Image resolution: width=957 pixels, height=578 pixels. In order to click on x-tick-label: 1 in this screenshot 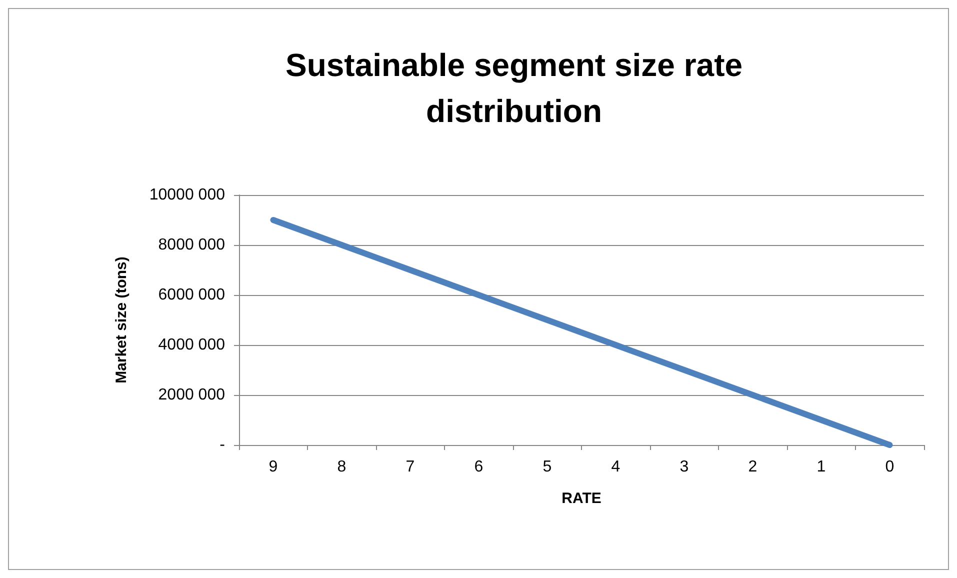, I will do `click(821, 467)`.